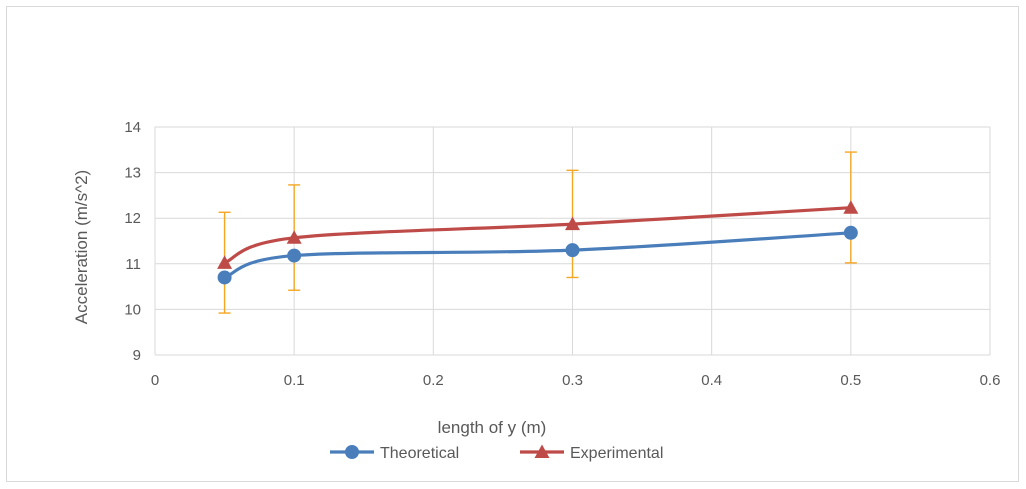 The width and height of the screenshot is (1026, 489). What do you see at coordinates (132, 309) in the screenshot?
I see `y-tick-label: 10` at bounding box center [132, 309].